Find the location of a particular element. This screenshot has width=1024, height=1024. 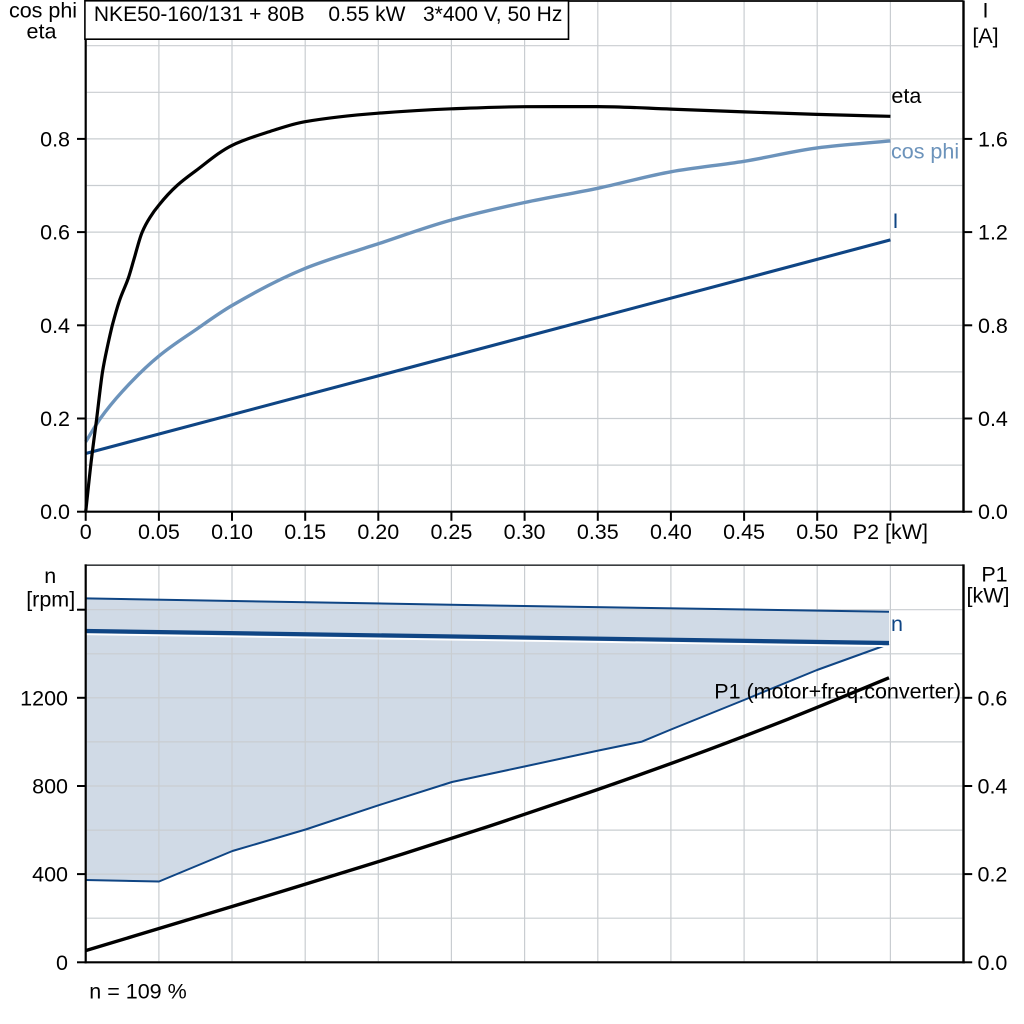

svg-text: 3*400 V, 50 Hz is located at coordinates (492, 14).